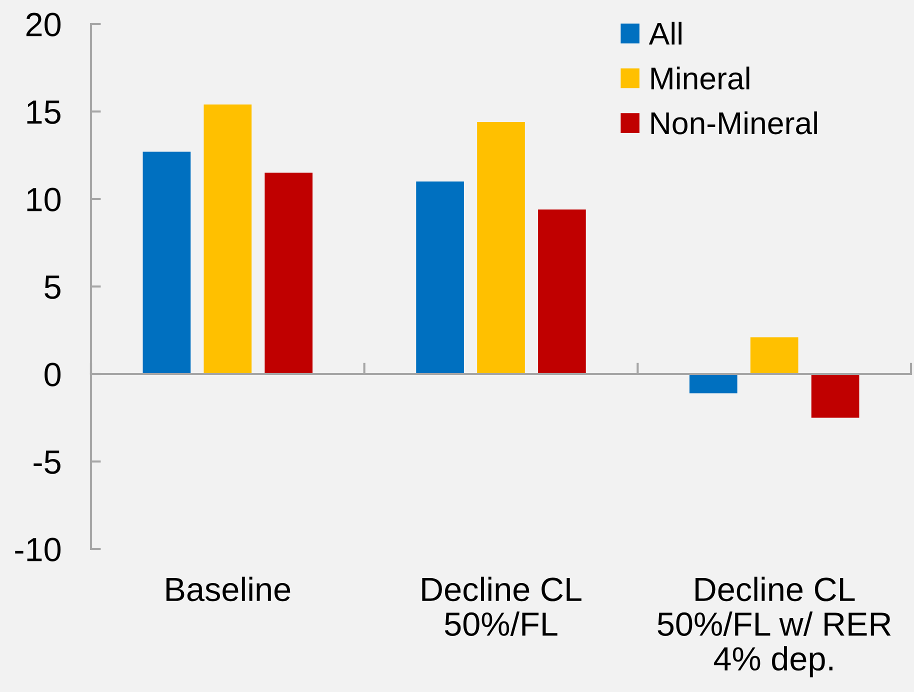  What do you see at coordinates (43, 112) in the screenshot?
I see `y-tick-label: 15` at bounding box center [43, 112].